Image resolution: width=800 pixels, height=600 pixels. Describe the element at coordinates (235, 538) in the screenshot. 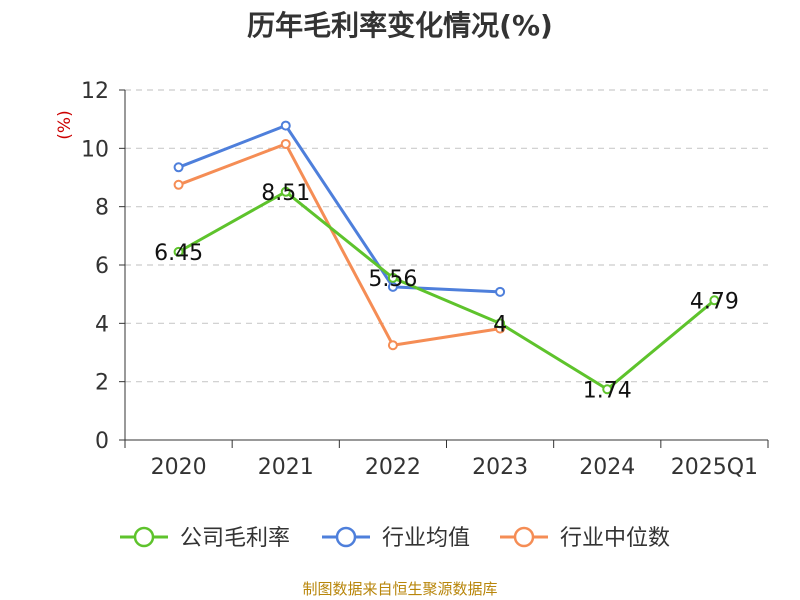

I see `legend-label: 公司毛利率` at that location.